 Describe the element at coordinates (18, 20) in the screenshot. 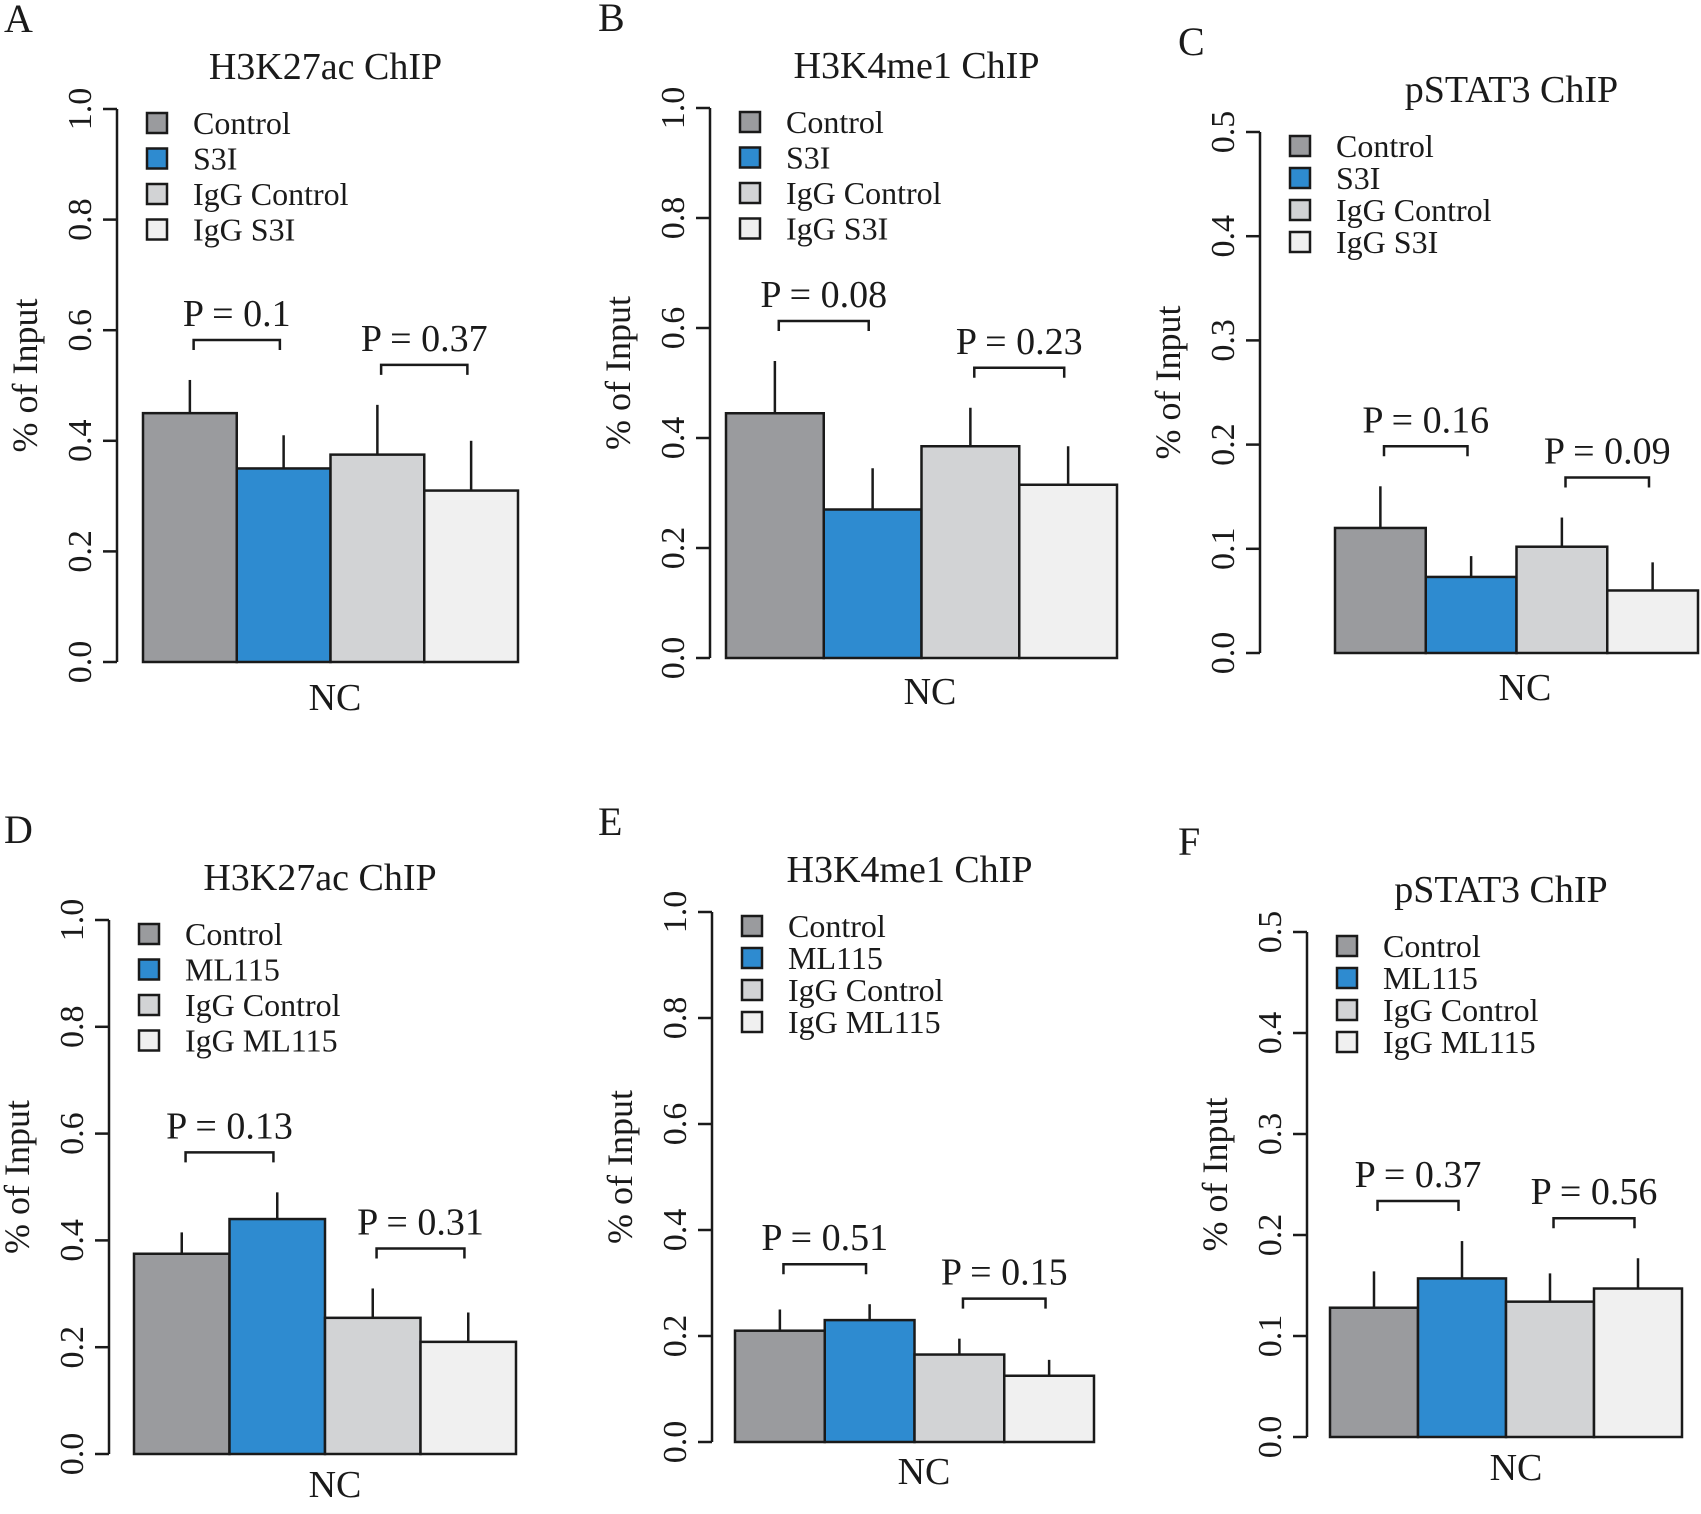

I see `panel-letter: A` at that location.